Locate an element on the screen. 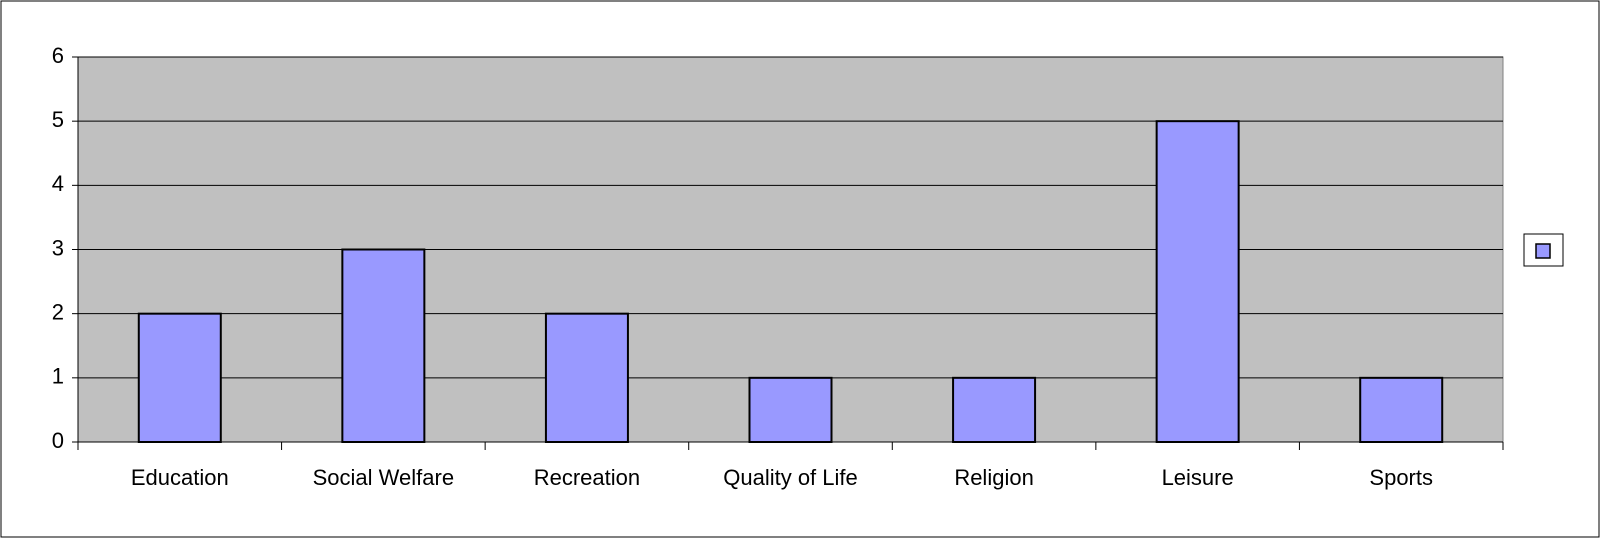  y-tick-label: 0 is located at coordinates (58, 440).